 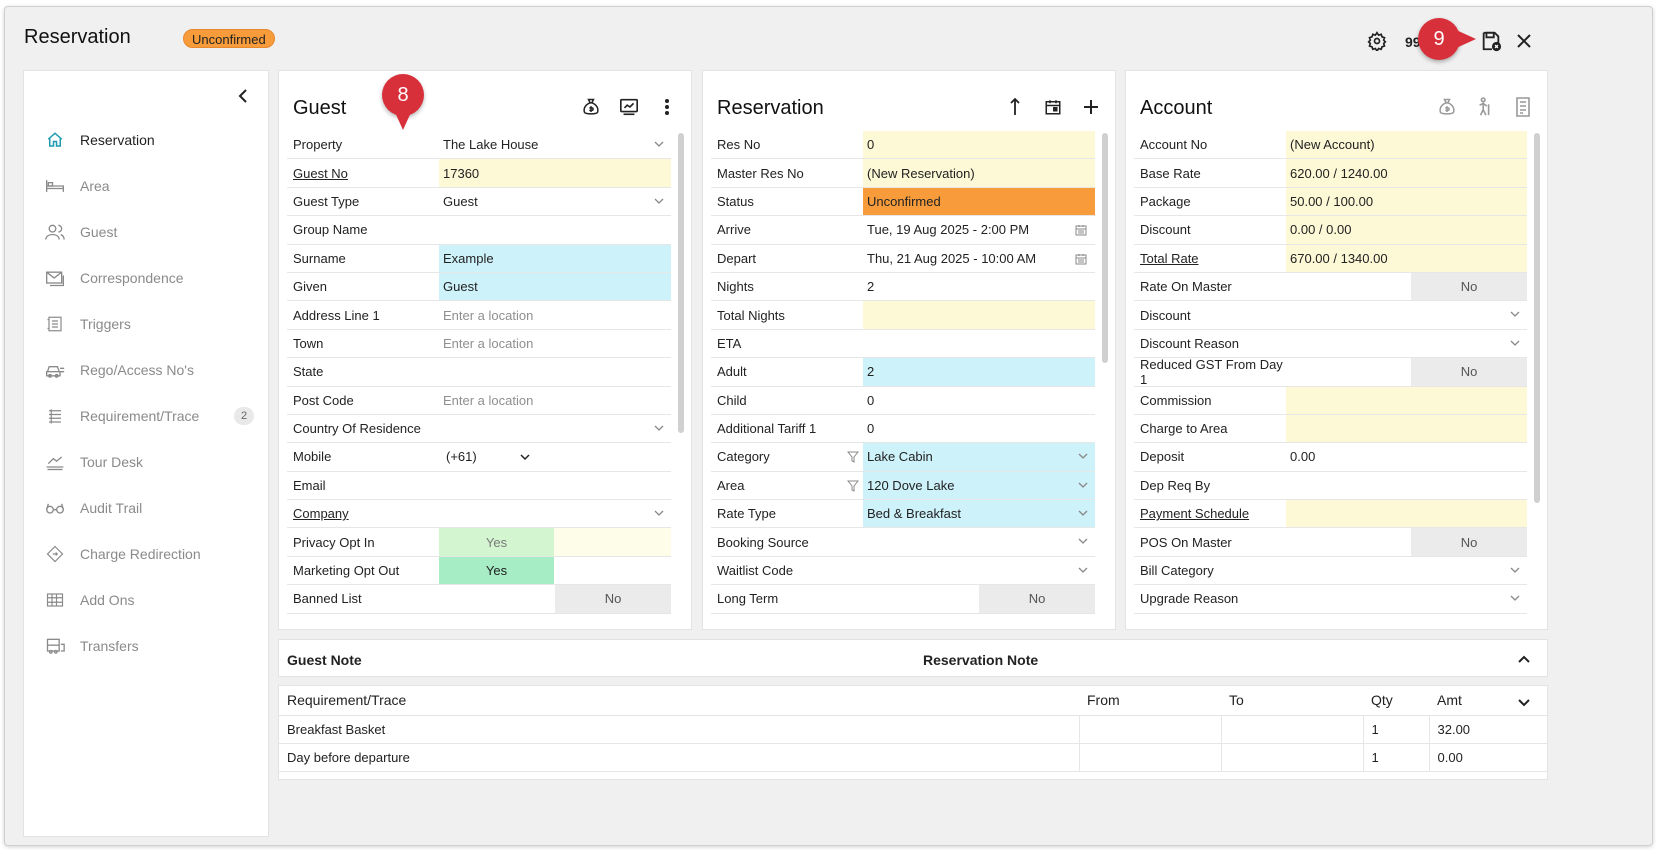 I want to click on account-scrollbar, so click(x=1537, y=318).